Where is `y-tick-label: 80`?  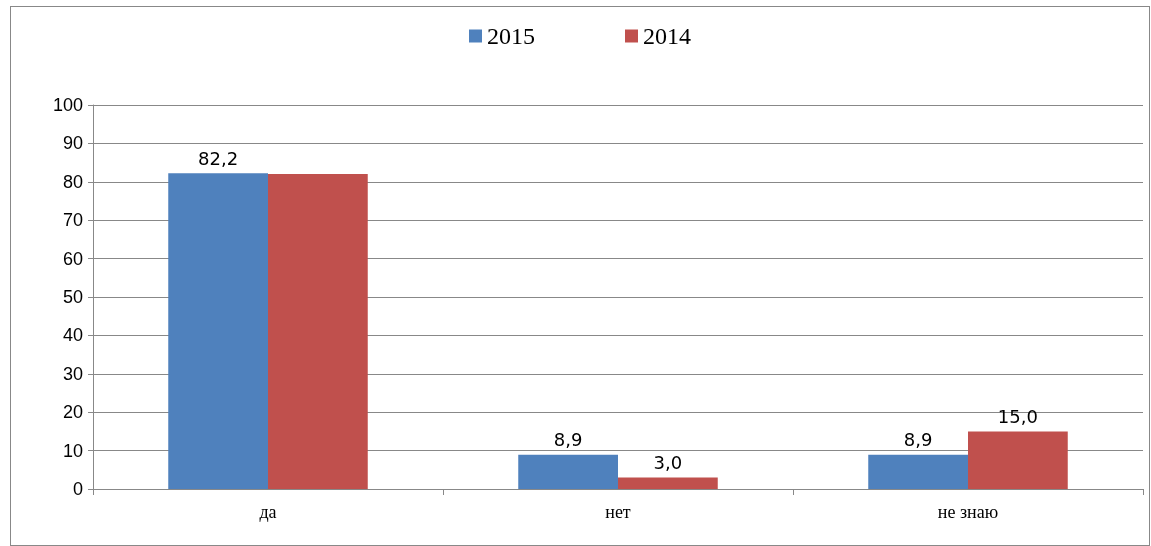 y-tick-label: 80 is located at coordinates (72, 181).